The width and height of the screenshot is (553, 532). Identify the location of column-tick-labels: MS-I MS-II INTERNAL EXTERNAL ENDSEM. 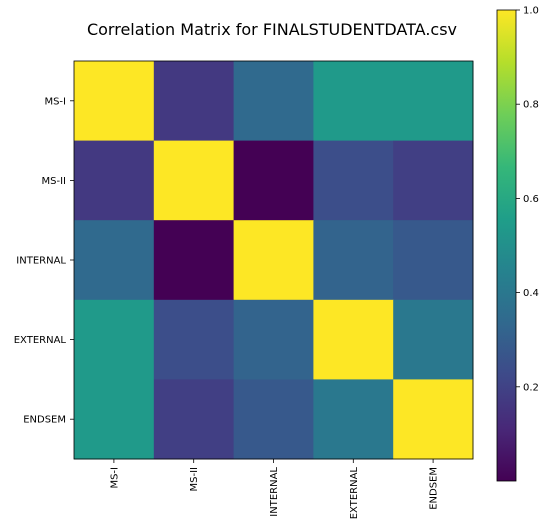
(274, 489).